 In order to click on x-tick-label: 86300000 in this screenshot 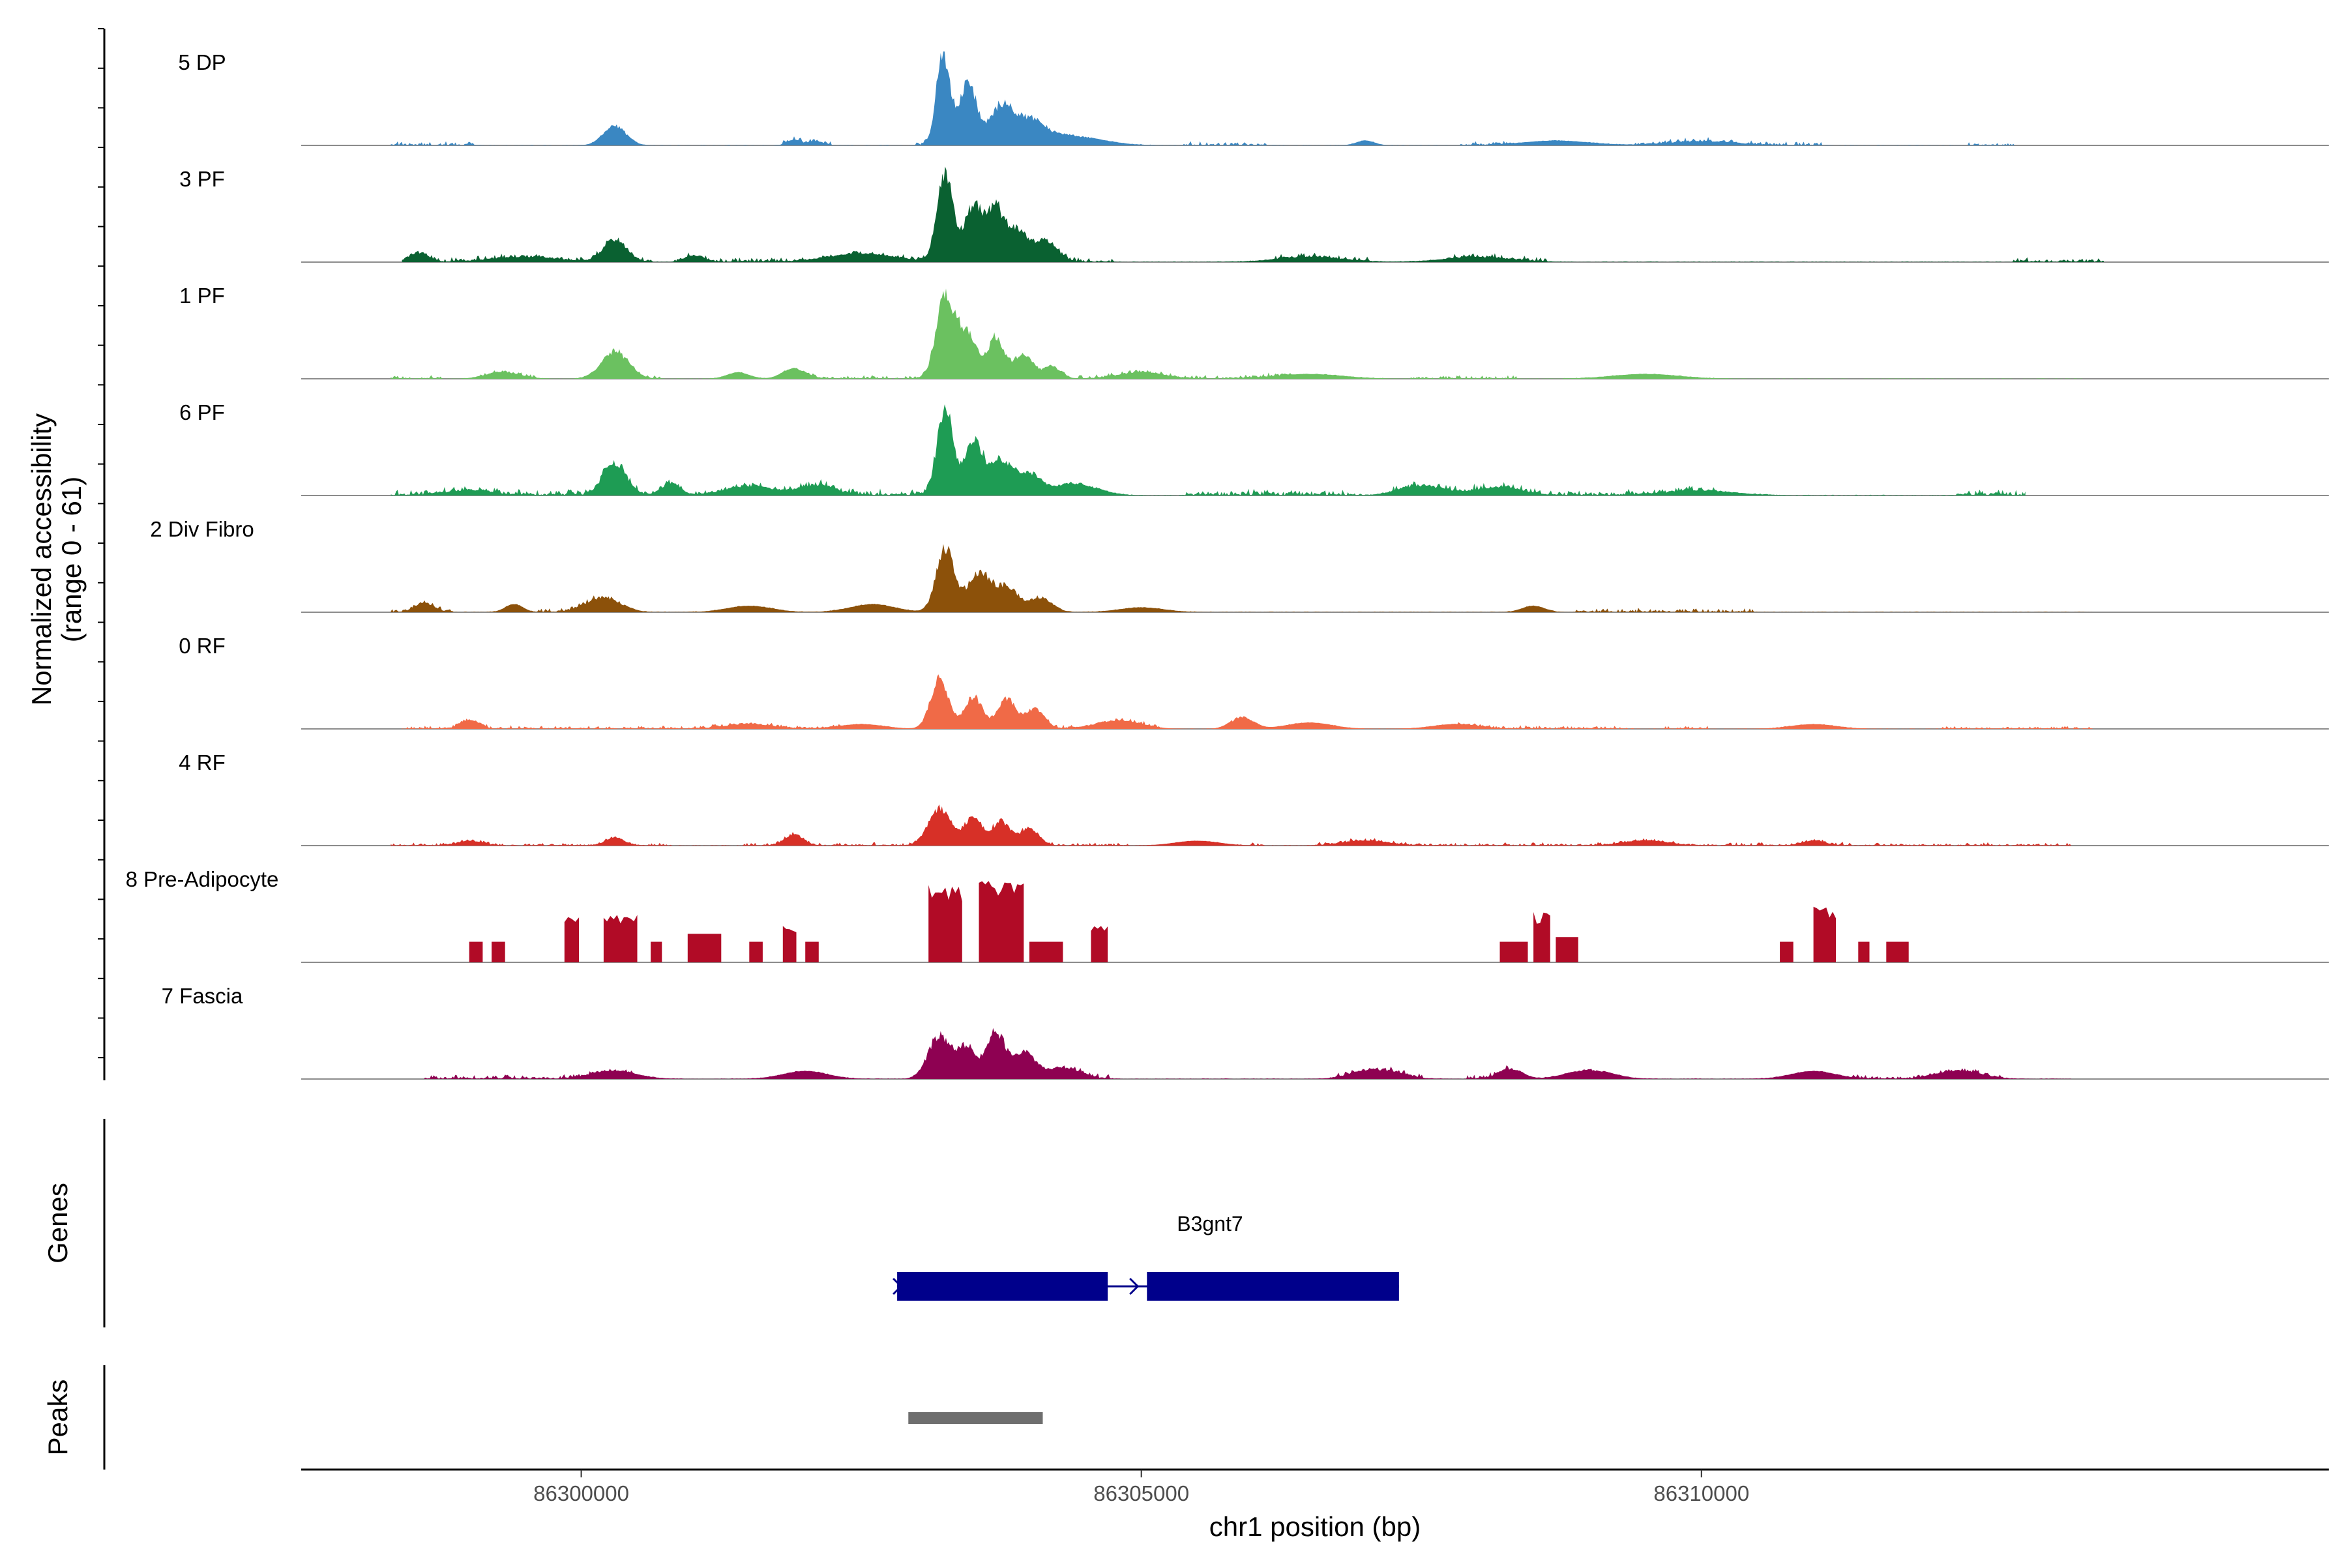, I will do `click(581, 1493)`.